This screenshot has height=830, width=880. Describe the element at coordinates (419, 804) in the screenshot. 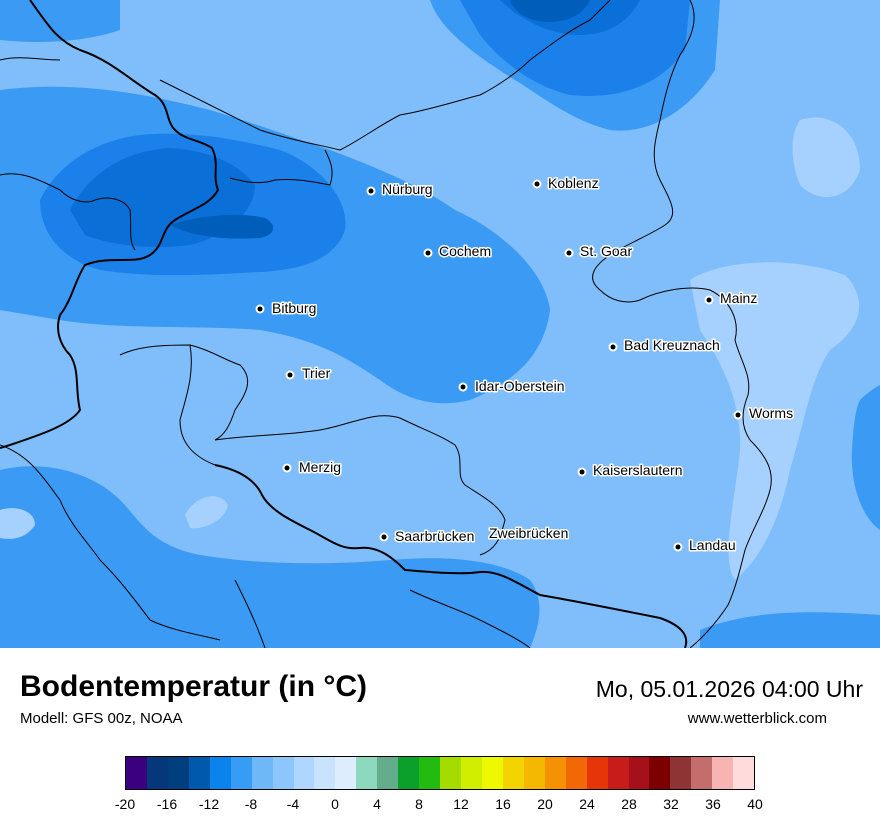

I see `legend-tick-label: 8` at that location.